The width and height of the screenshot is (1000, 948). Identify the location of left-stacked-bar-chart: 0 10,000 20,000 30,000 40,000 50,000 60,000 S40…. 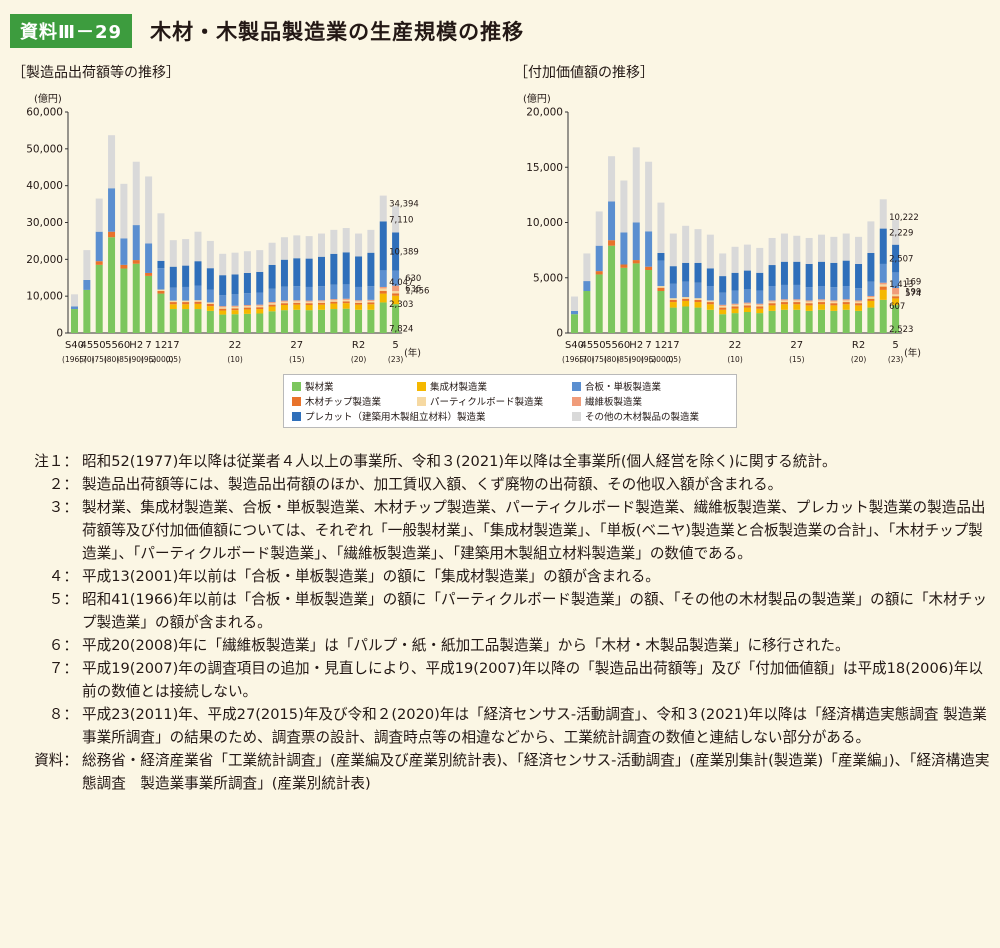
(227, 236).